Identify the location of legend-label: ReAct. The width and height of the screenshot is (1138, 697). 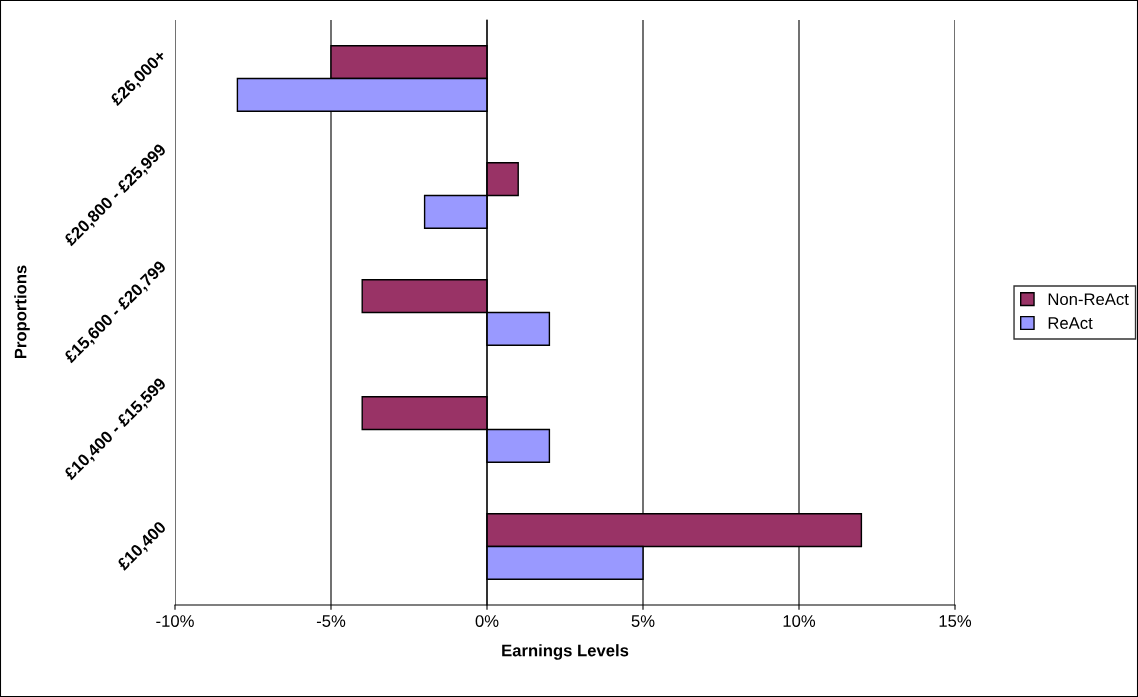
(1070, 323).